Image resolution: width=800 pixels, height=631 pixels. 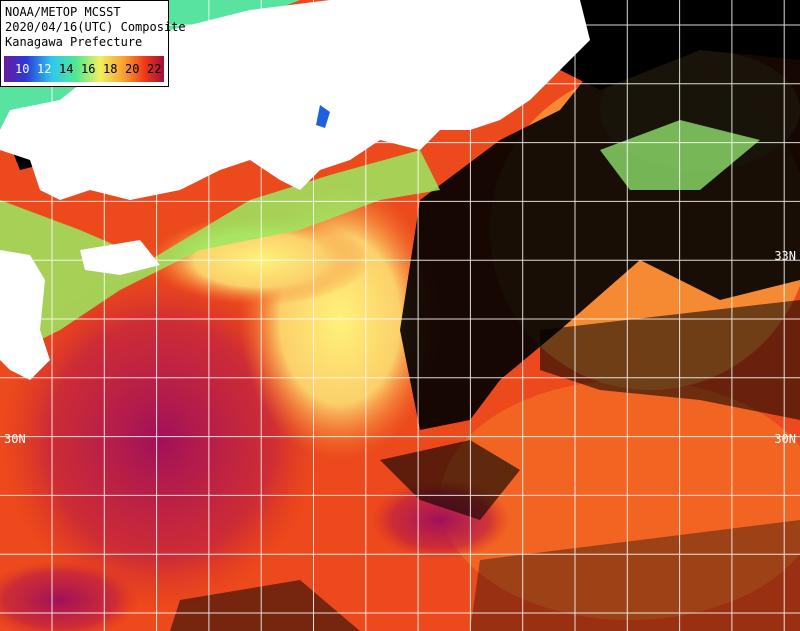 What do you see at coordinates (110, 69) in the screenshot?
I see `scale-label: 18` at bounding box center [110, 69].